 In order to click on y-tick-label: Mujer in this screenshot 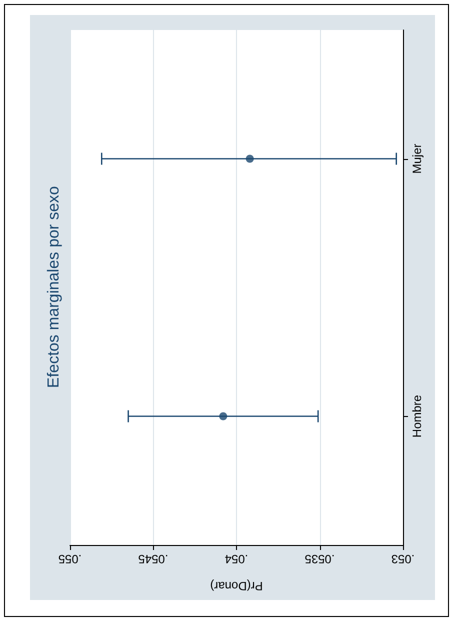, I will do `click(417, 159)`.